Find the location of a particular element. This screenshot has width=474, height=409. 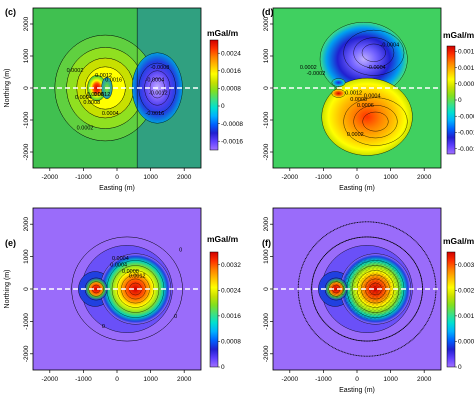

positive-small-anomaly is located at coordinates (338, 93).